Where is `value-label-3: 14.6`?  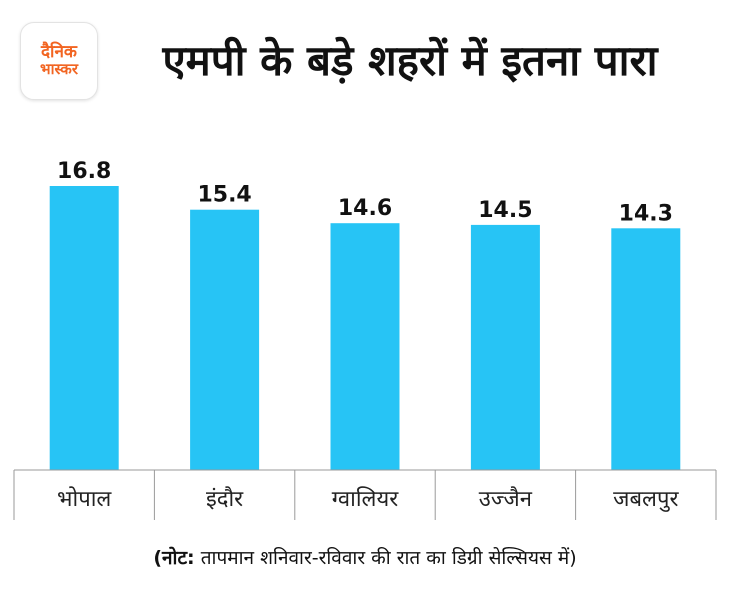 value-label-3: 14.6 is located at coordinates (365, 208).